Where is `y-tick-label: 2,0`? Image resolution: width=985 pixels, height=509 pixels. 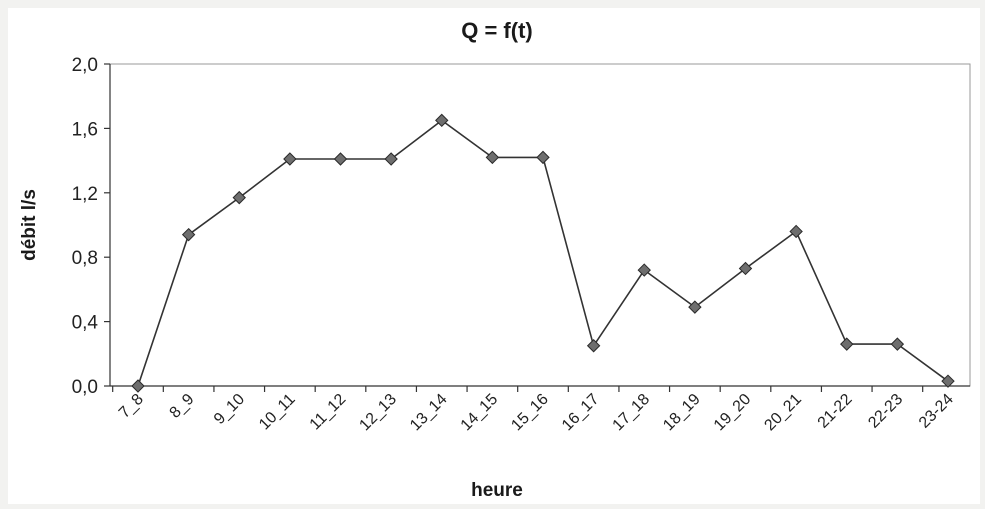 y-tick-label: 2,0 is located at coordinates (85, 65).